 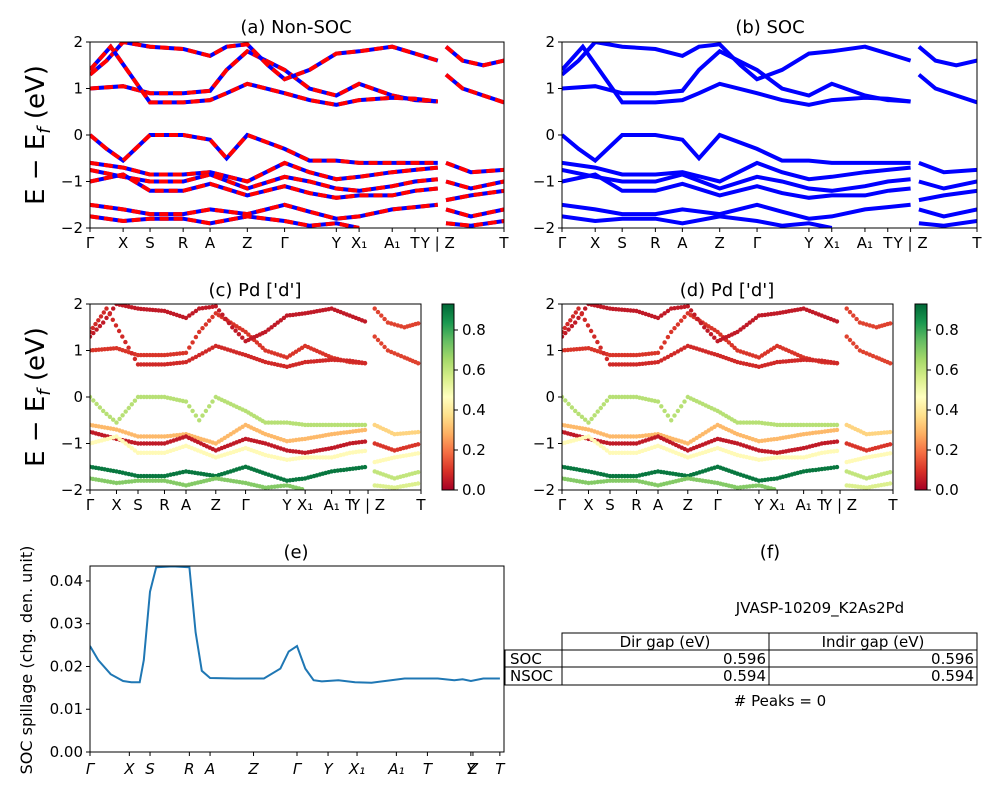 I want to click on gap-table-soc-dir: 0.596, so click(x=744, y=659).